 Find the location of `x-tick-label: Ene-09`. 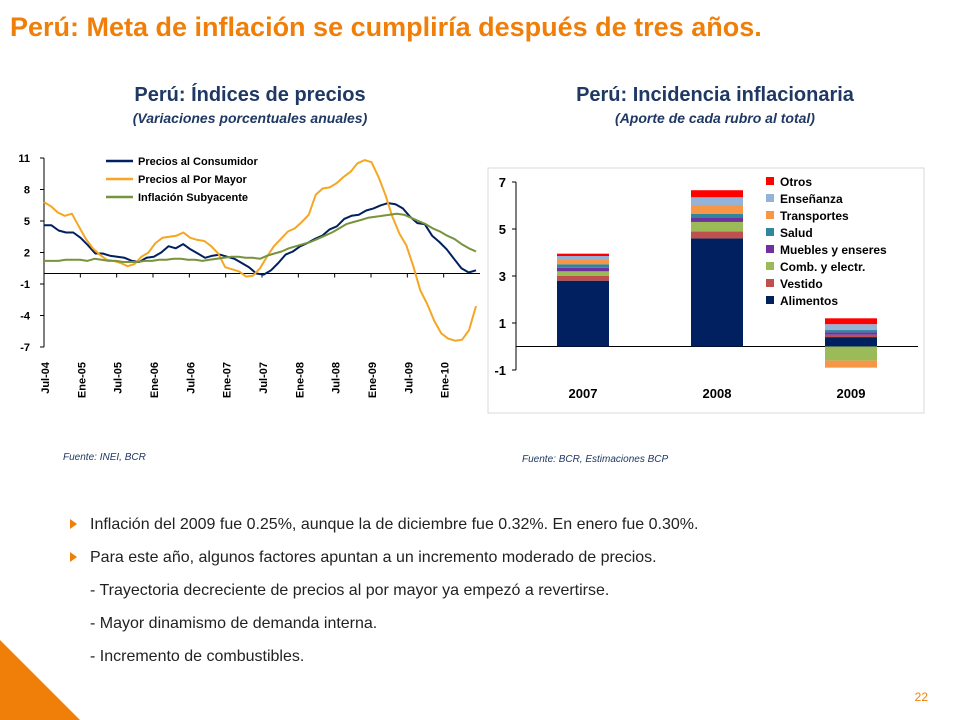

x-tick-label: Ene-09 is located at coordinates (373, 380).